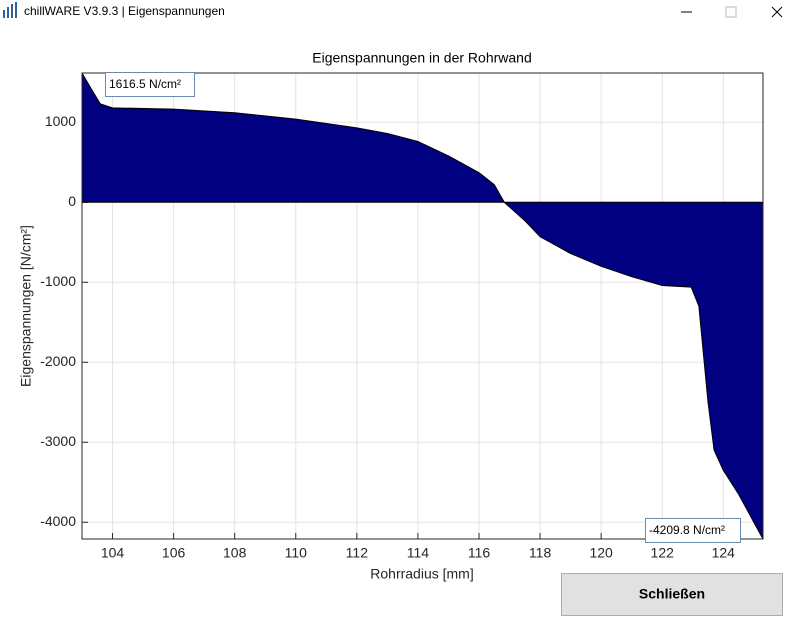 This screenshot has width=795, height=624. I want to click on y-tick-label: -2000, so click(58, 361).